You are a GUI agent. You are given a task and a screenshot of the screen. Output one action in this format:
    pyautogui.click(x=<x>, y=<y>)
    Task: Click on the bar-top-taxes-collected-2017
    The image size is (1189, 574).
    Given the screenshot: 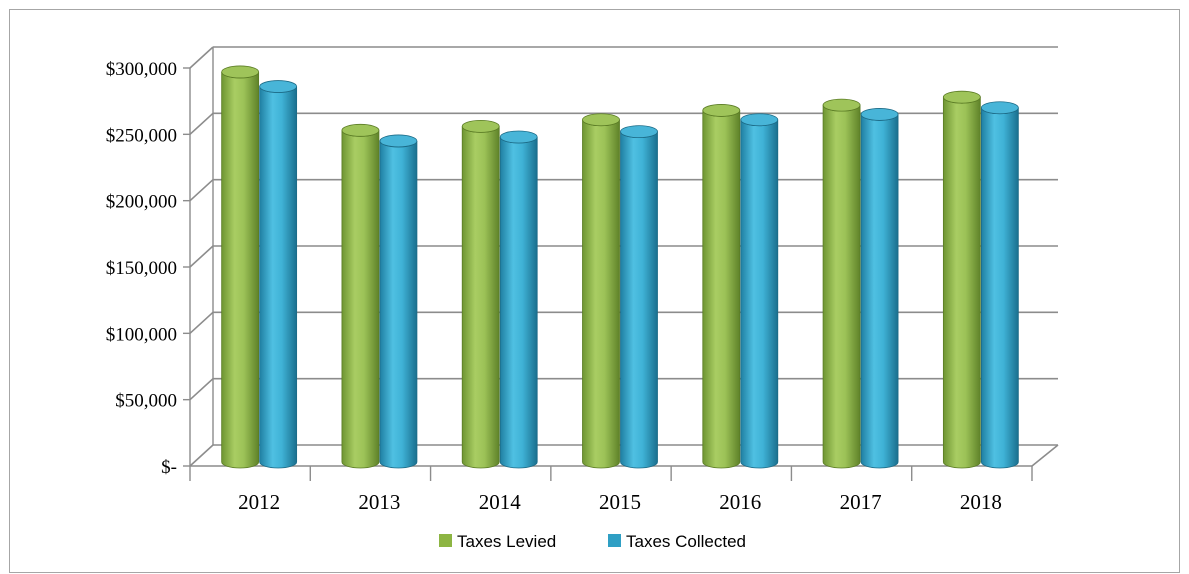 What is the action you would take?
    pyautogui.click(x=879, y=114)
    